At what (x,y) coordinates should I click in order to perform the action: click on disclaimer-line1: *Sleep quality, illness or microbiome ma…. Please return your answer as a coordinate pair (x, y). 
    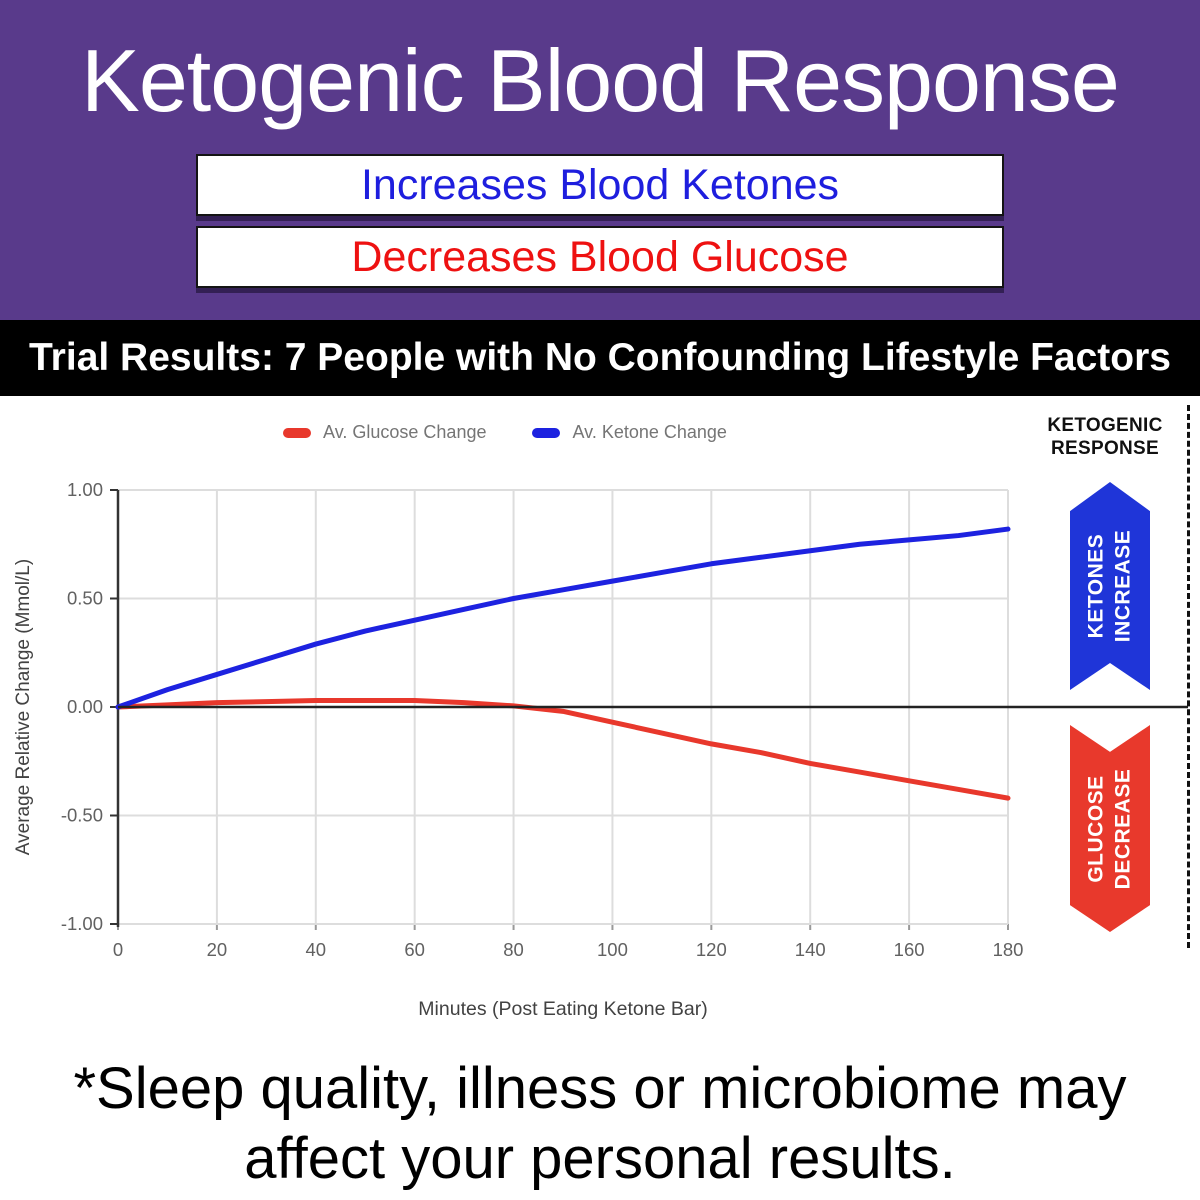
    Looking at the image, I should click on (600, 1088).